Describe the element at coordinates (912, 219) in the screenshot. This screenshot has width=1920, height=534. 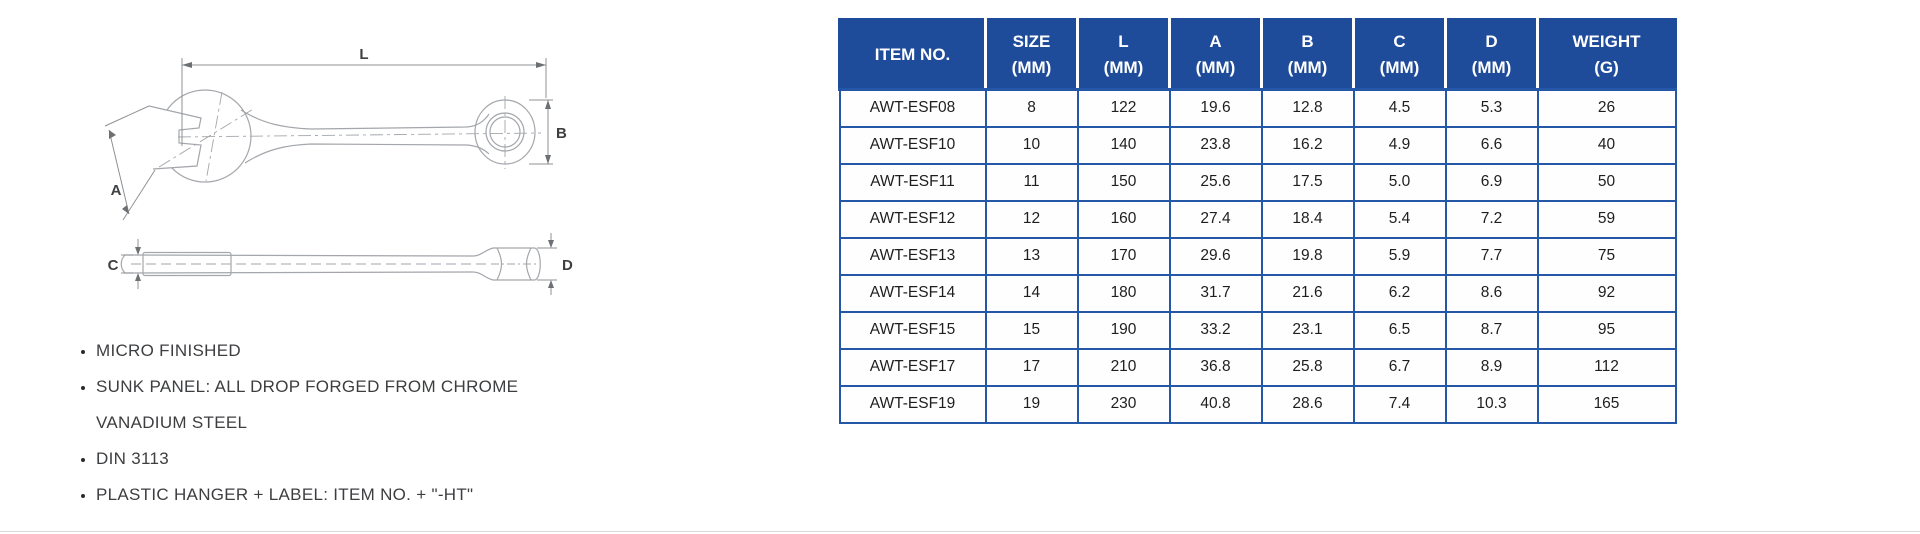
I see `table-cell: AWT-ESF12` at that location.